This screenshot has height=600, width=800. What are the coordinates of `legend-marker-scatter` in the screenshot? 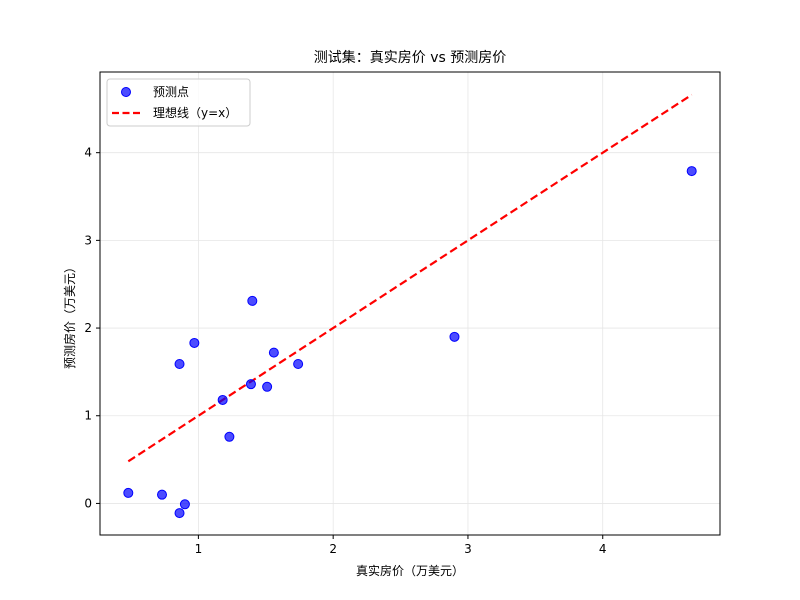 It's located at (126, 92).